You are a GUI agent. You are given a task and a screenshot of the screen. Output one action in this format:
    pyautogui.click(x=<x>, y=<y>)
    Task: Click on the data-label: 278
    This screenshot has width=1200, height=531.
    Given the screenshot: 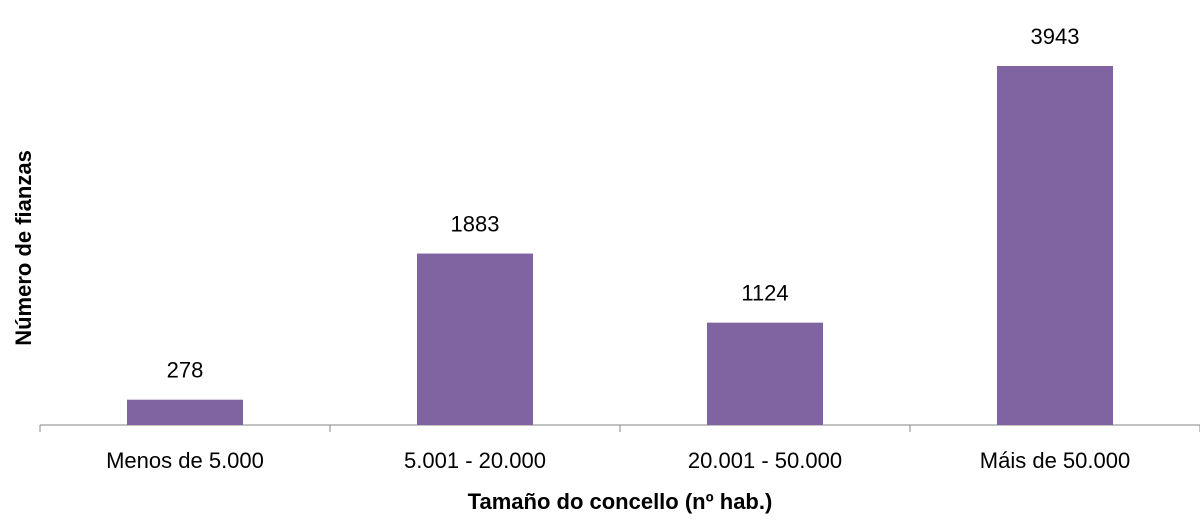 What is the action you would take?
    pyautogui.click(x=185, y=370)
    